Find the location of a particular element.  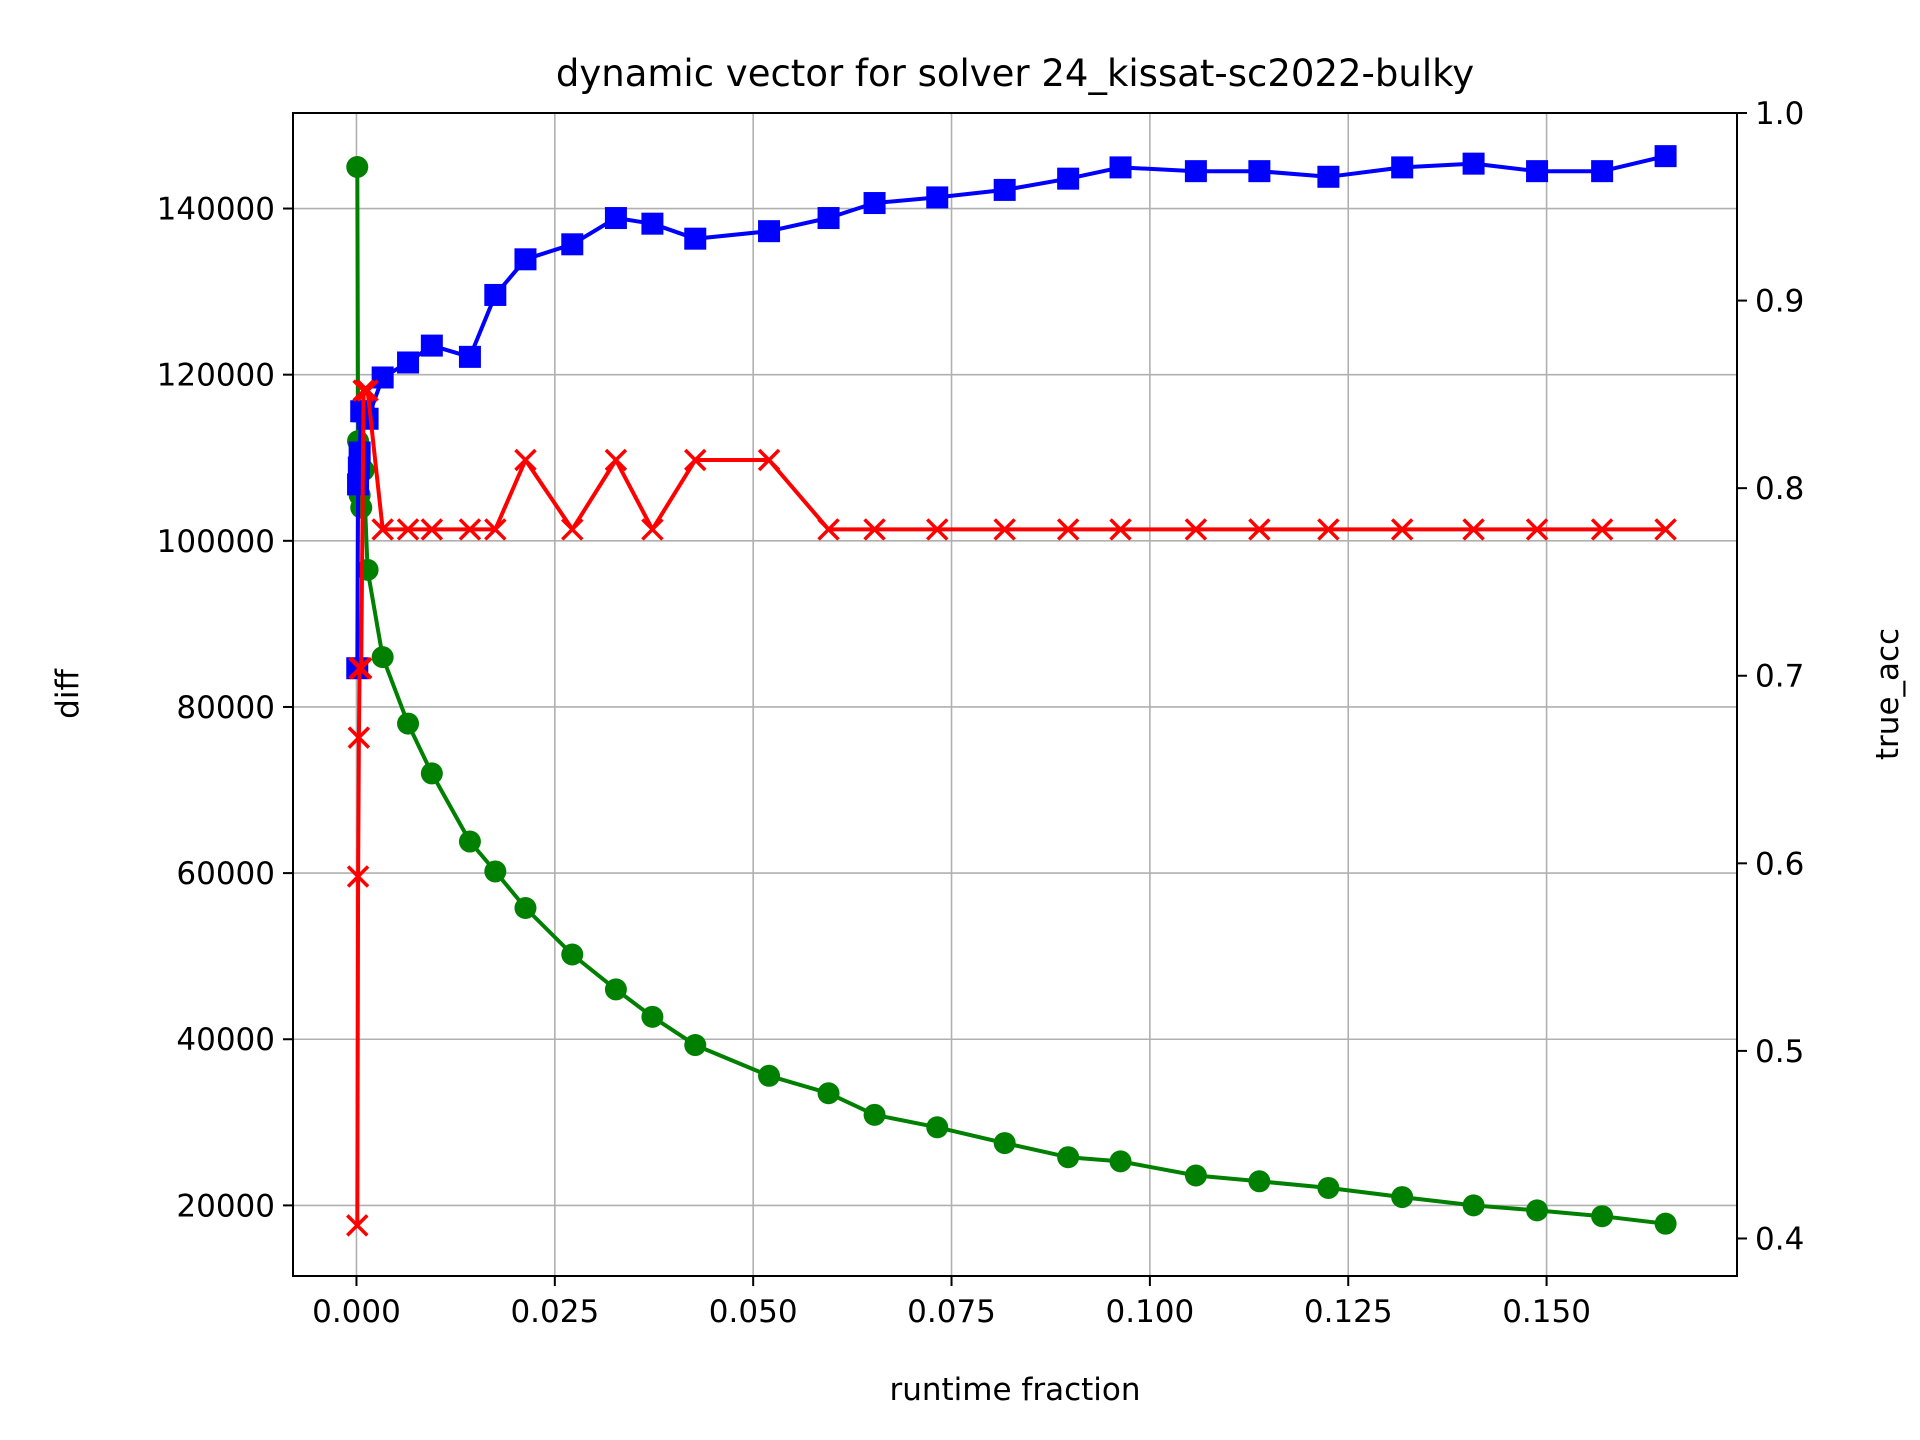

y-right-tick-label: 0.8 is located at coordinates (1779, 489).